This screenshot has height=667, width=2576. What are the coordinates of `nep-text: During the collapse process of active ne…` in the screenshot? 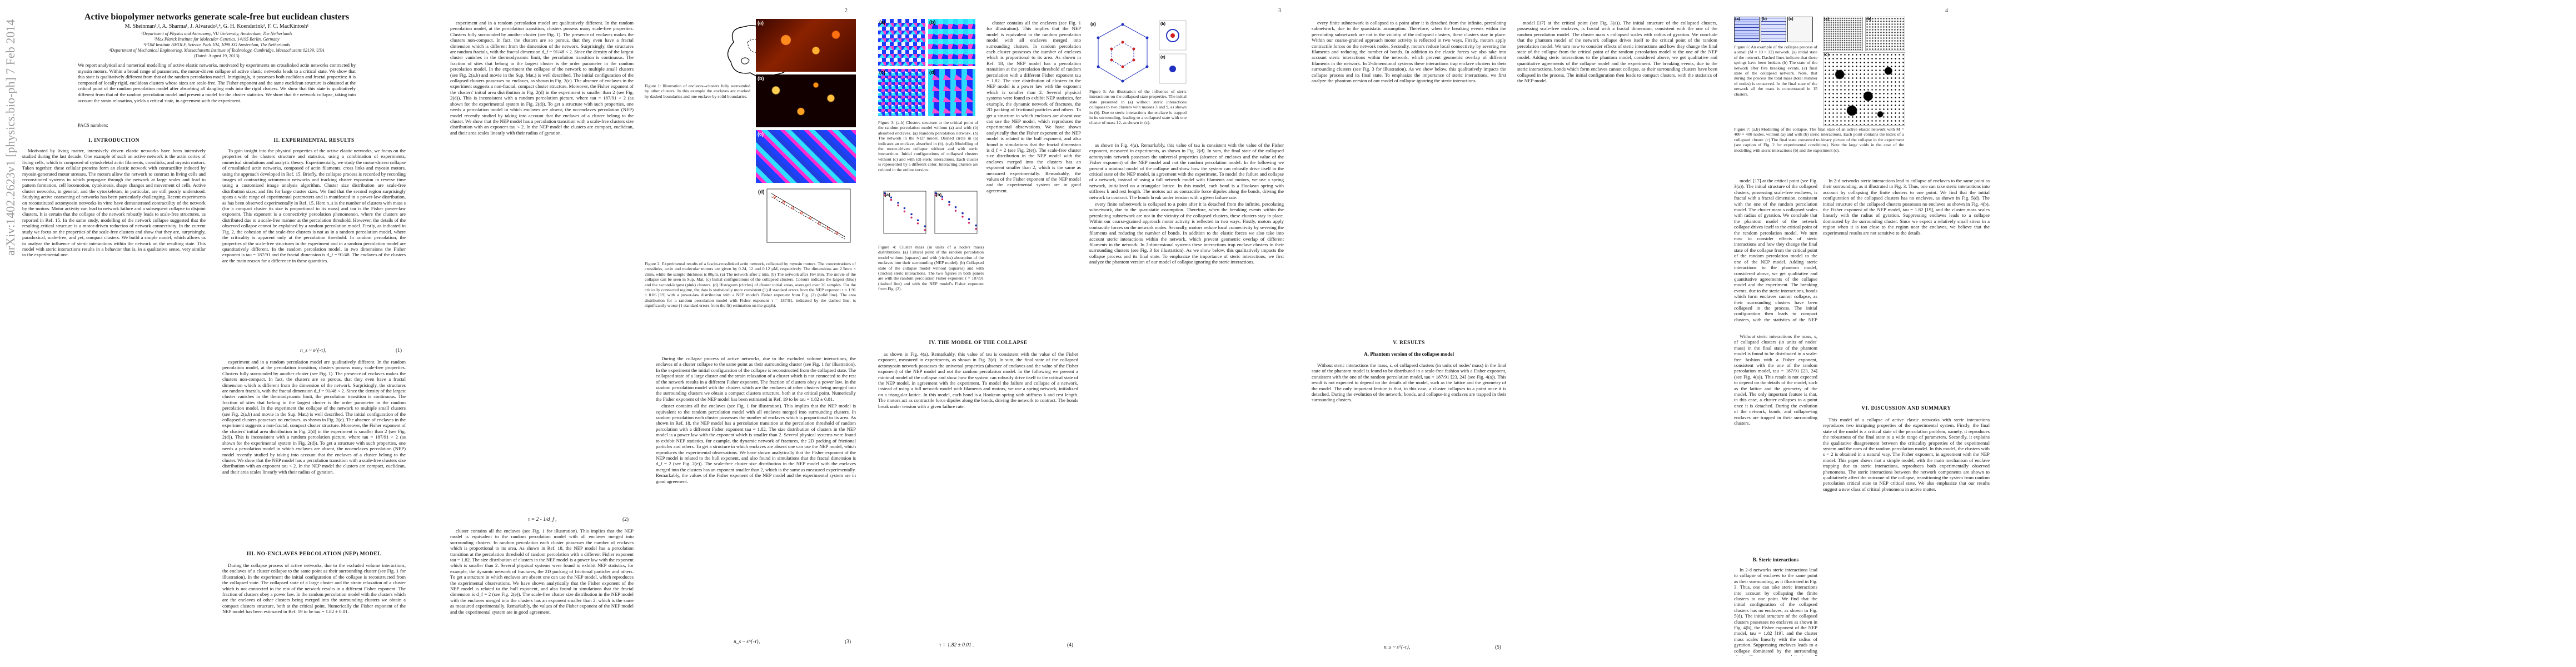 It's located at (314, 589).